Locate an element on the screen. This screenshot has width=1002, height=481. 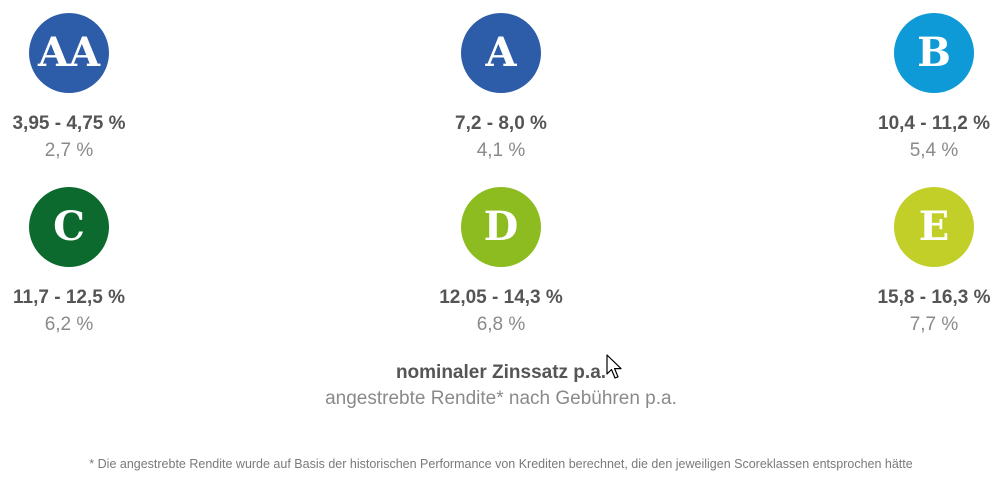
grade-a-yield: 4,1 % is located at coordinates (501, 150).